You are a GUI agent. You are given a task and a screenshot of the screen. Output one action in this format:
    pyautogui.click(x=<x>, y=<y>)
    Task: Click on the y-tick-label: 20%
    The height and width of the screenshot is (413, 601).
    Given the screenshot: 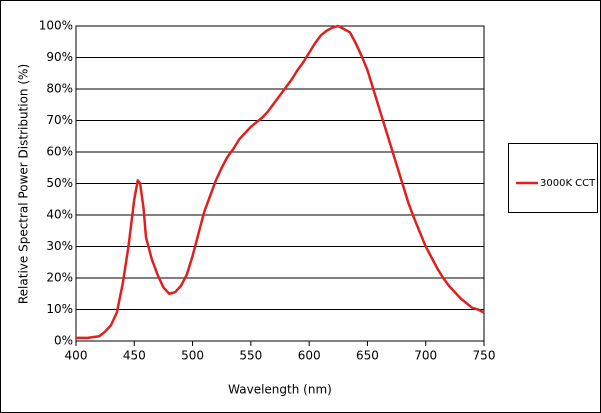 What is the action you would take?
    pyautogui.click(x=59, y=278)
    